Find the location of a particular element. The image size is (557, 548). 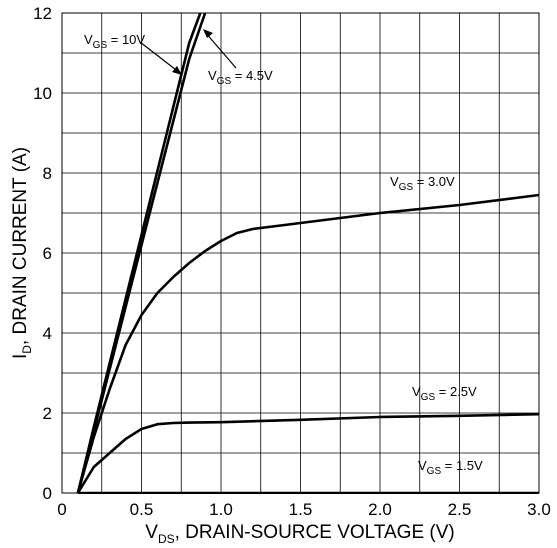

x-tick-labels: 0 0.5 1.0 1.5 2.0 2.5 3.0 is located at coordinates (304, 509).